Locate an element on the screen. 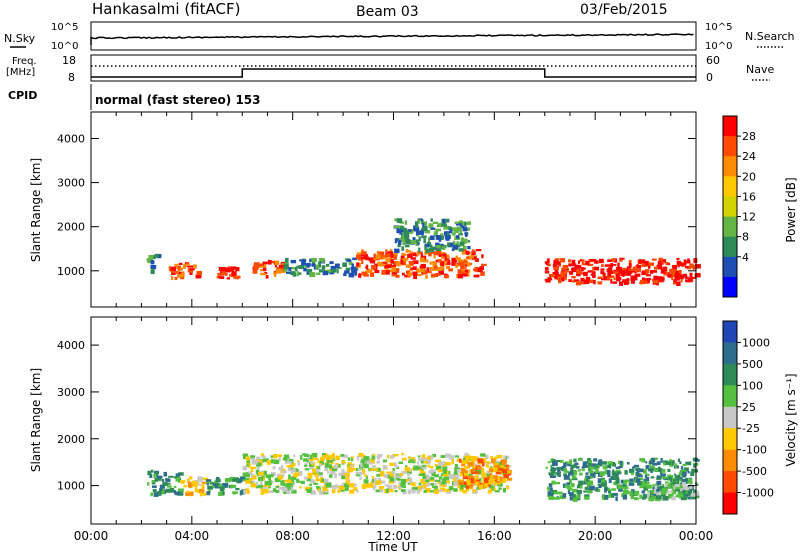  velocity-colorbar-tick-label: 25 is located at coordinates (749, 407).